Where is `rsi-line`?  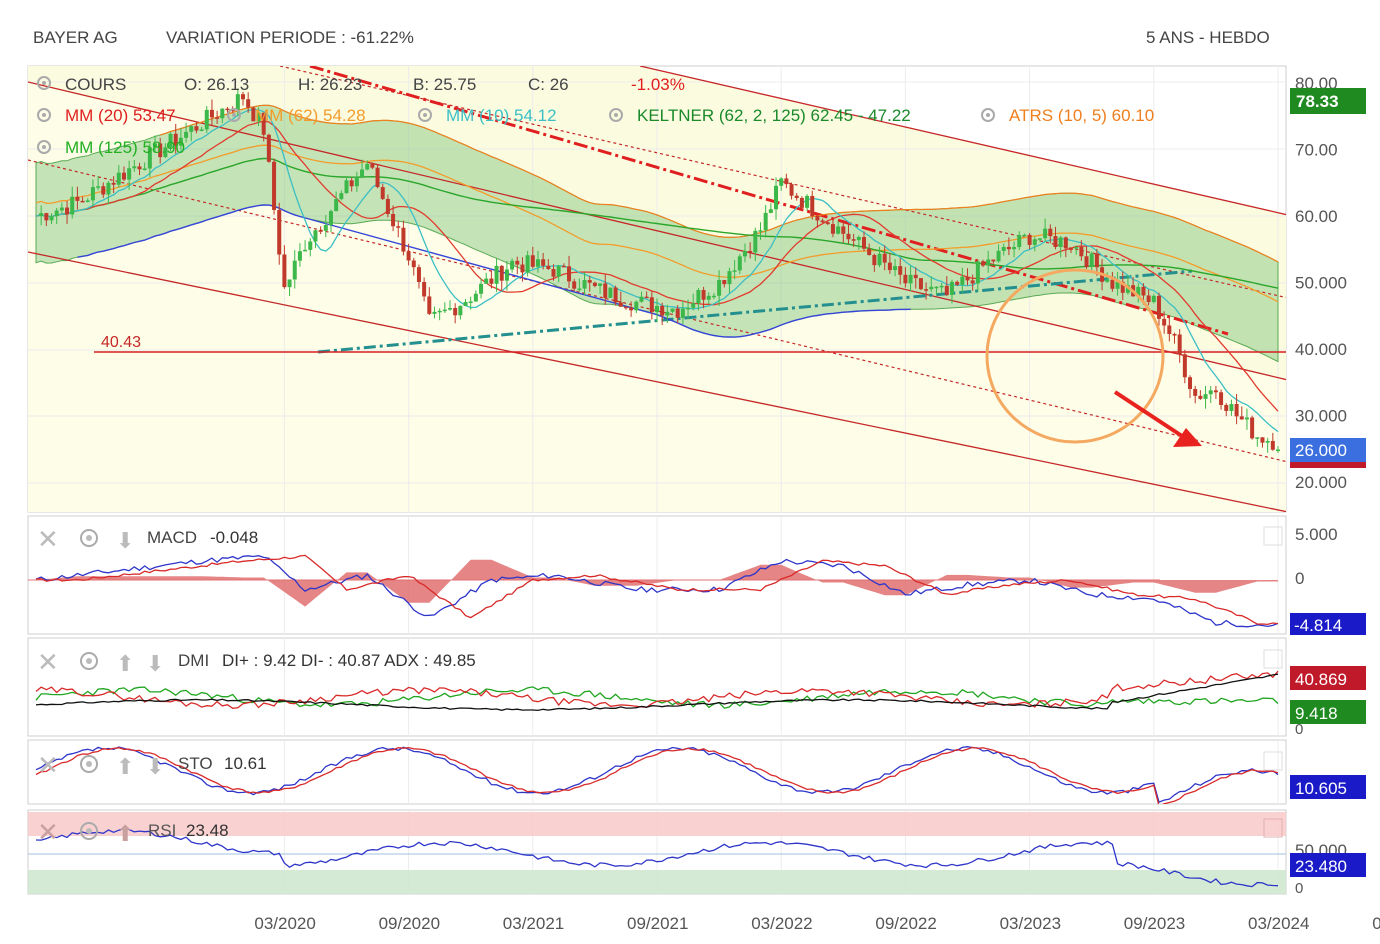
rsi-line is located at coordinates (657, 857).